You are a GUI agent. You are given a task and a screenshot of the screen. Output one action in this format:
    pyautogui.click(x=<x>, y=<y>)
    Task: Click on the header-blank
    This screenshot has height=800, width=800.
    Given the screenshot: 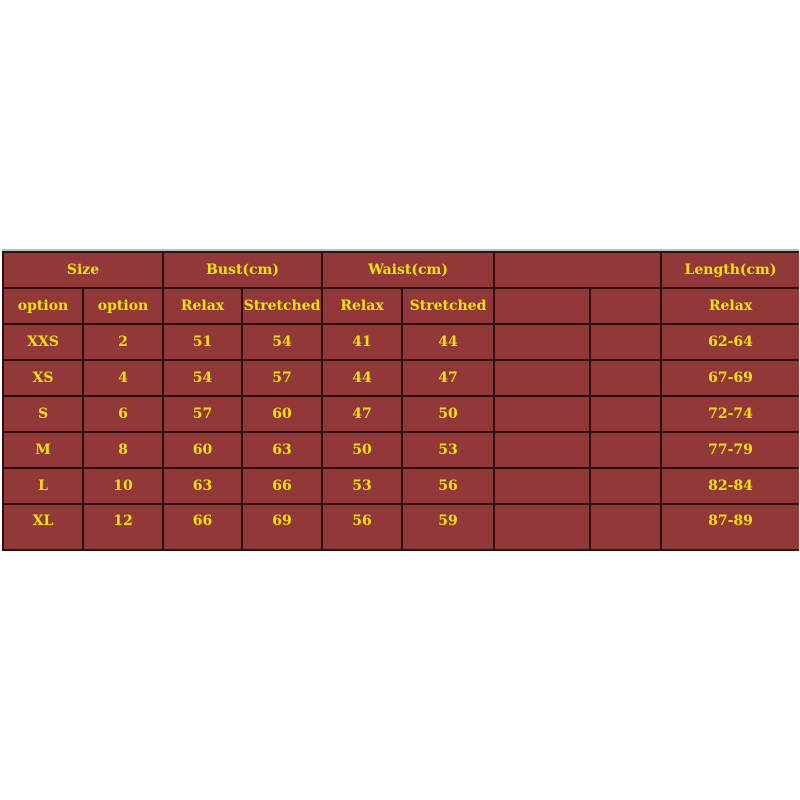 What is the action you would take?
    pyautogui.click(x=578, y=270)
    